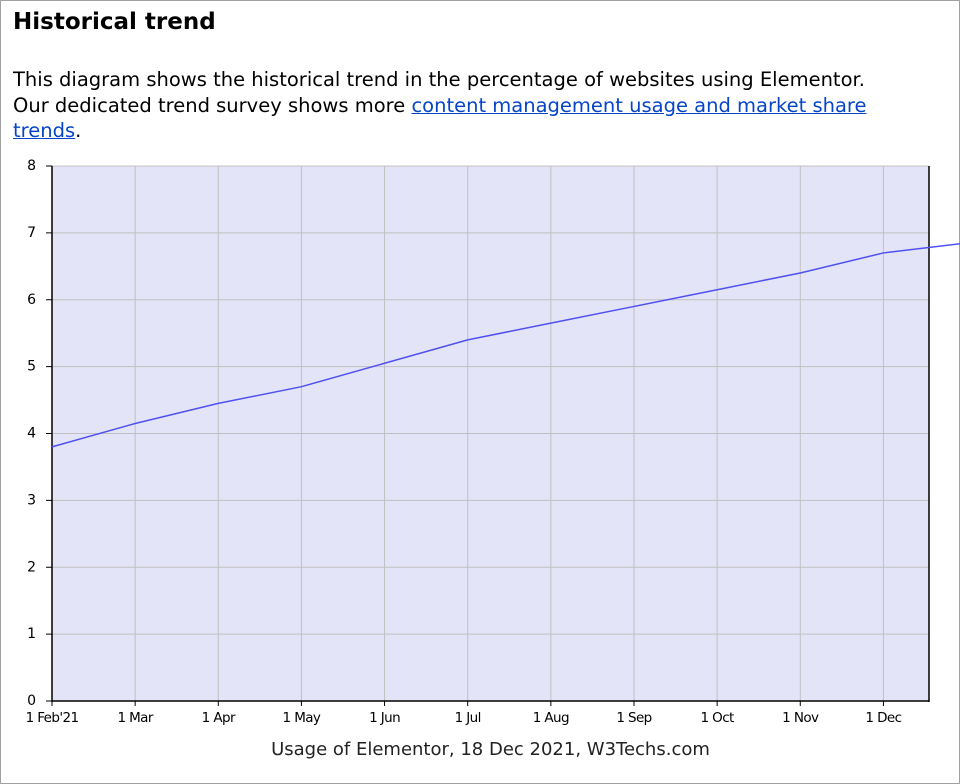 The width and height of the screenshot is (960, 784). I want to click on intro-text: Our dedicated trend survey shows more, so click(212, 105).